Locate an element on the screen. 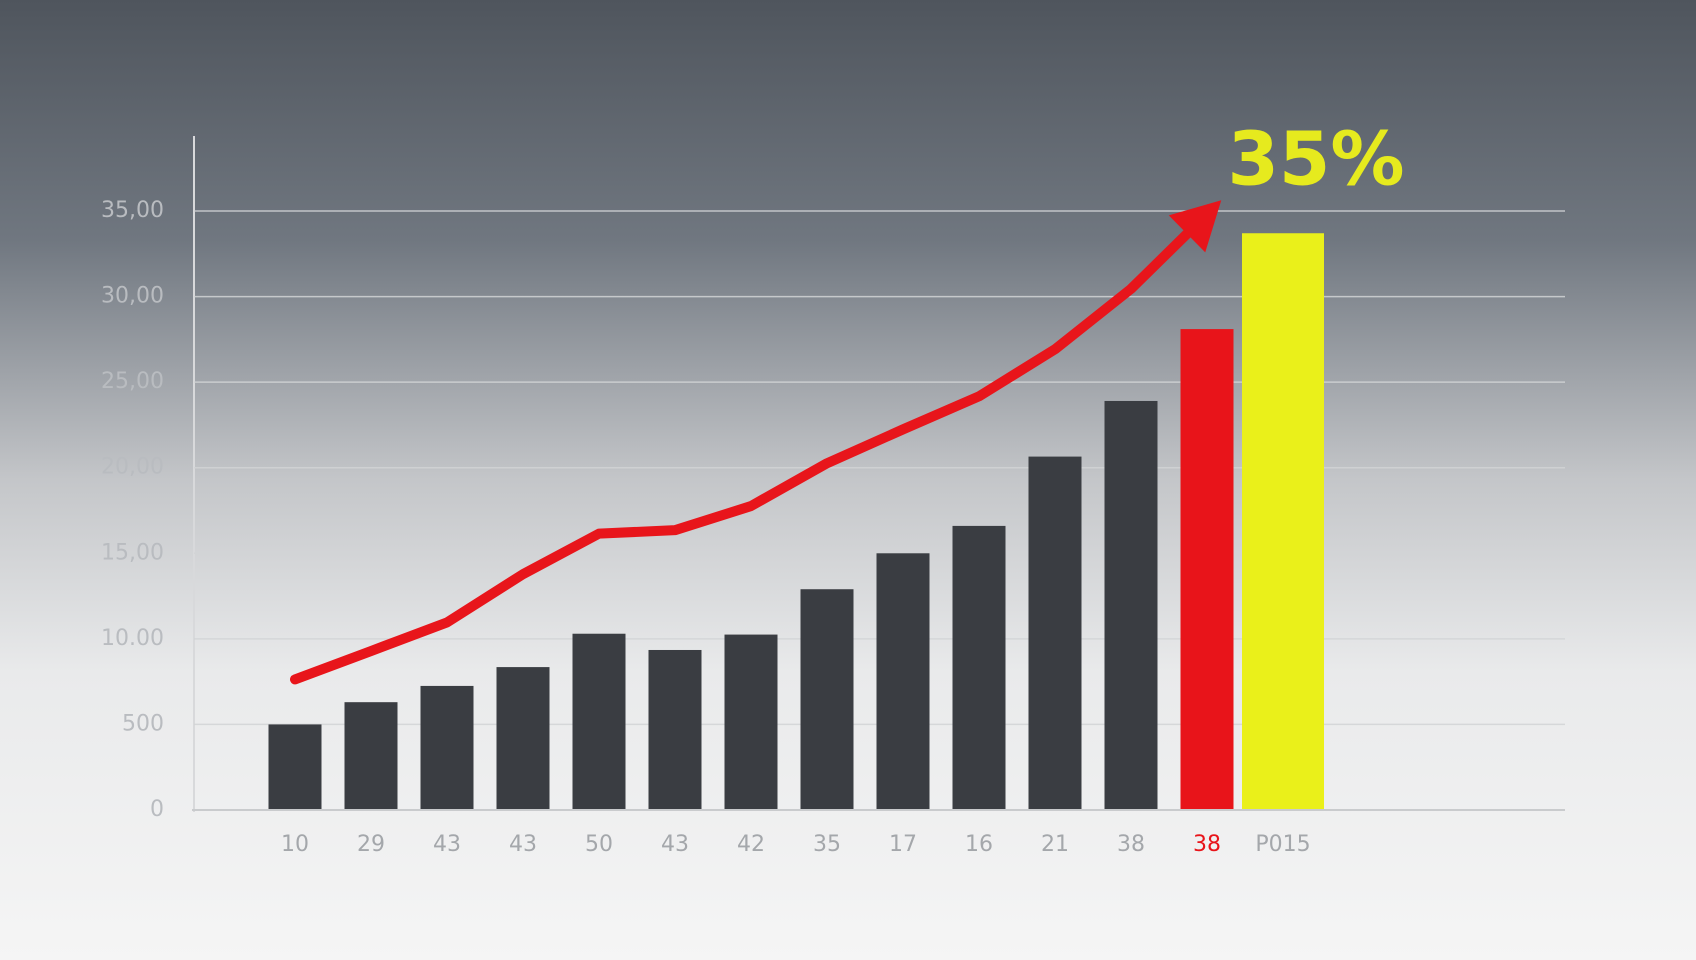 This screenshot has width=1696, height=960. y-tick-label: 25,00 is located at coordinates (132, 381).